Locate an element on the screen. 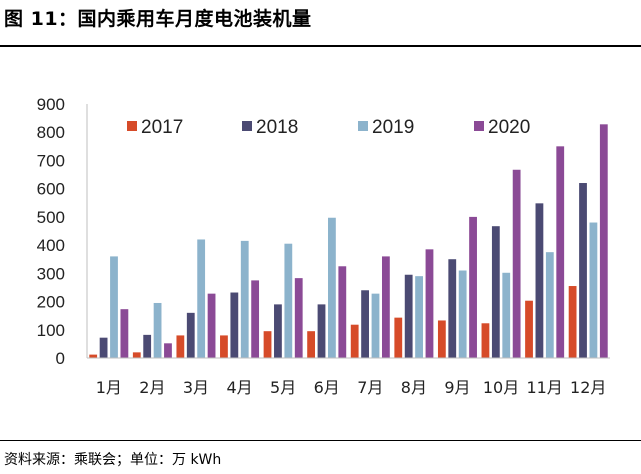 This screenshot has width=641, height=474. x-tick-label: 6月 is located at coordinates (327, 387).